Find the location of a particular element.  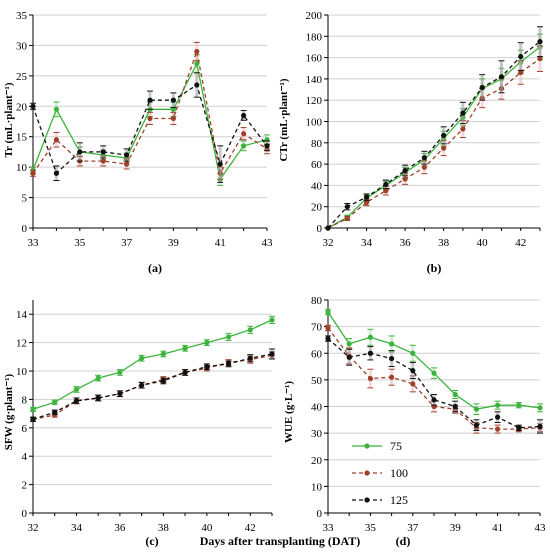

panel-a-xtick-label: 43 is located at coordinates (268, 243).